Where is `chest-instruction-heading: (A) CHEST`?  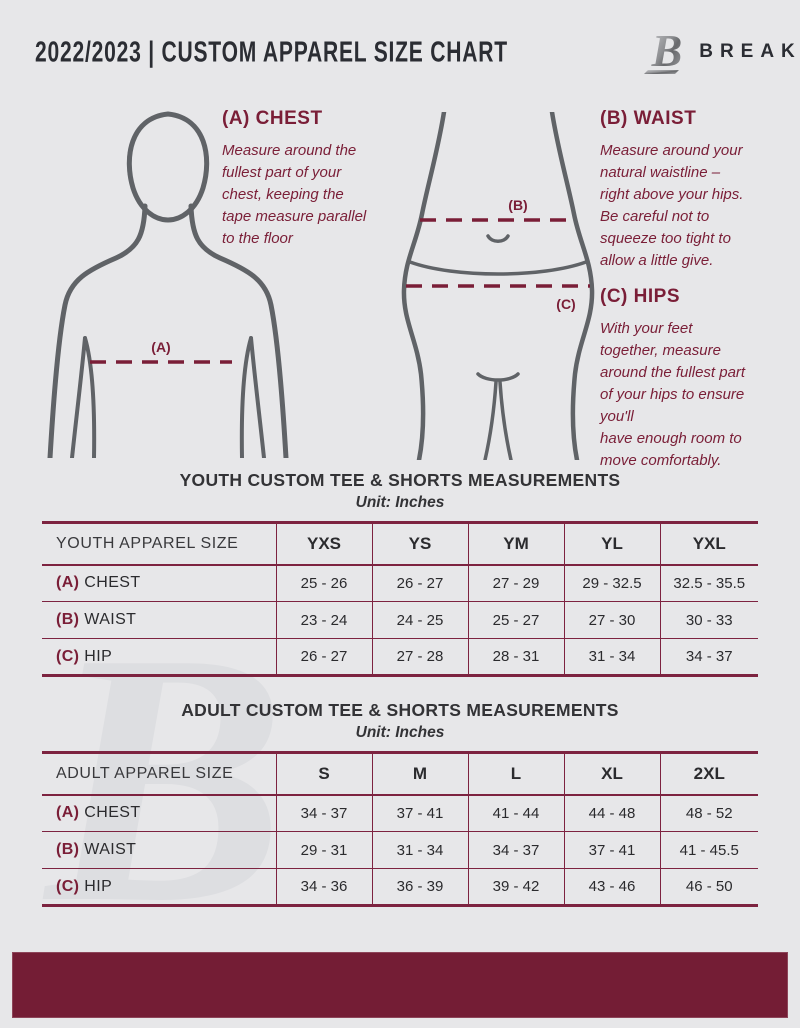
chest-instruction-heading: (A) CHEST is located at coordinates (272, 118).